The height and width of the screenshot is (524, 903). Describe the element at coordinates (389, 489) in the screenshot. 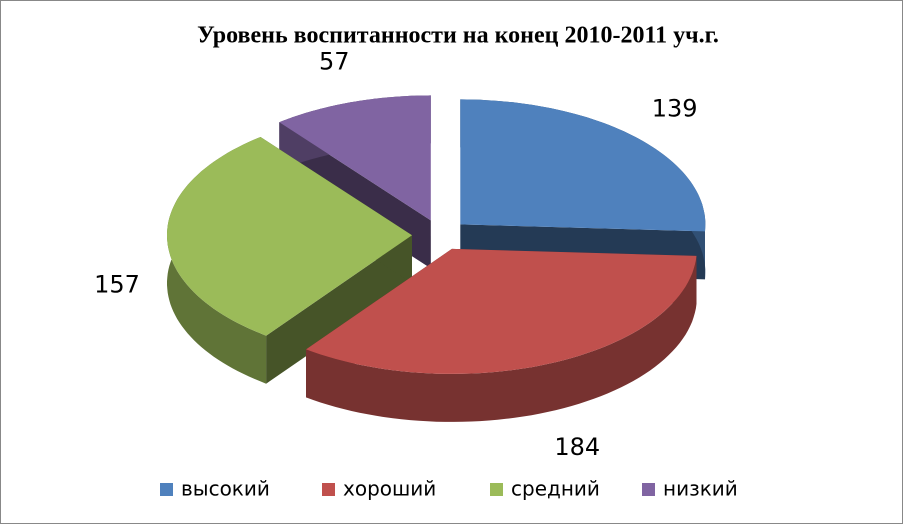

I see `legend-label: хороший` at that location.